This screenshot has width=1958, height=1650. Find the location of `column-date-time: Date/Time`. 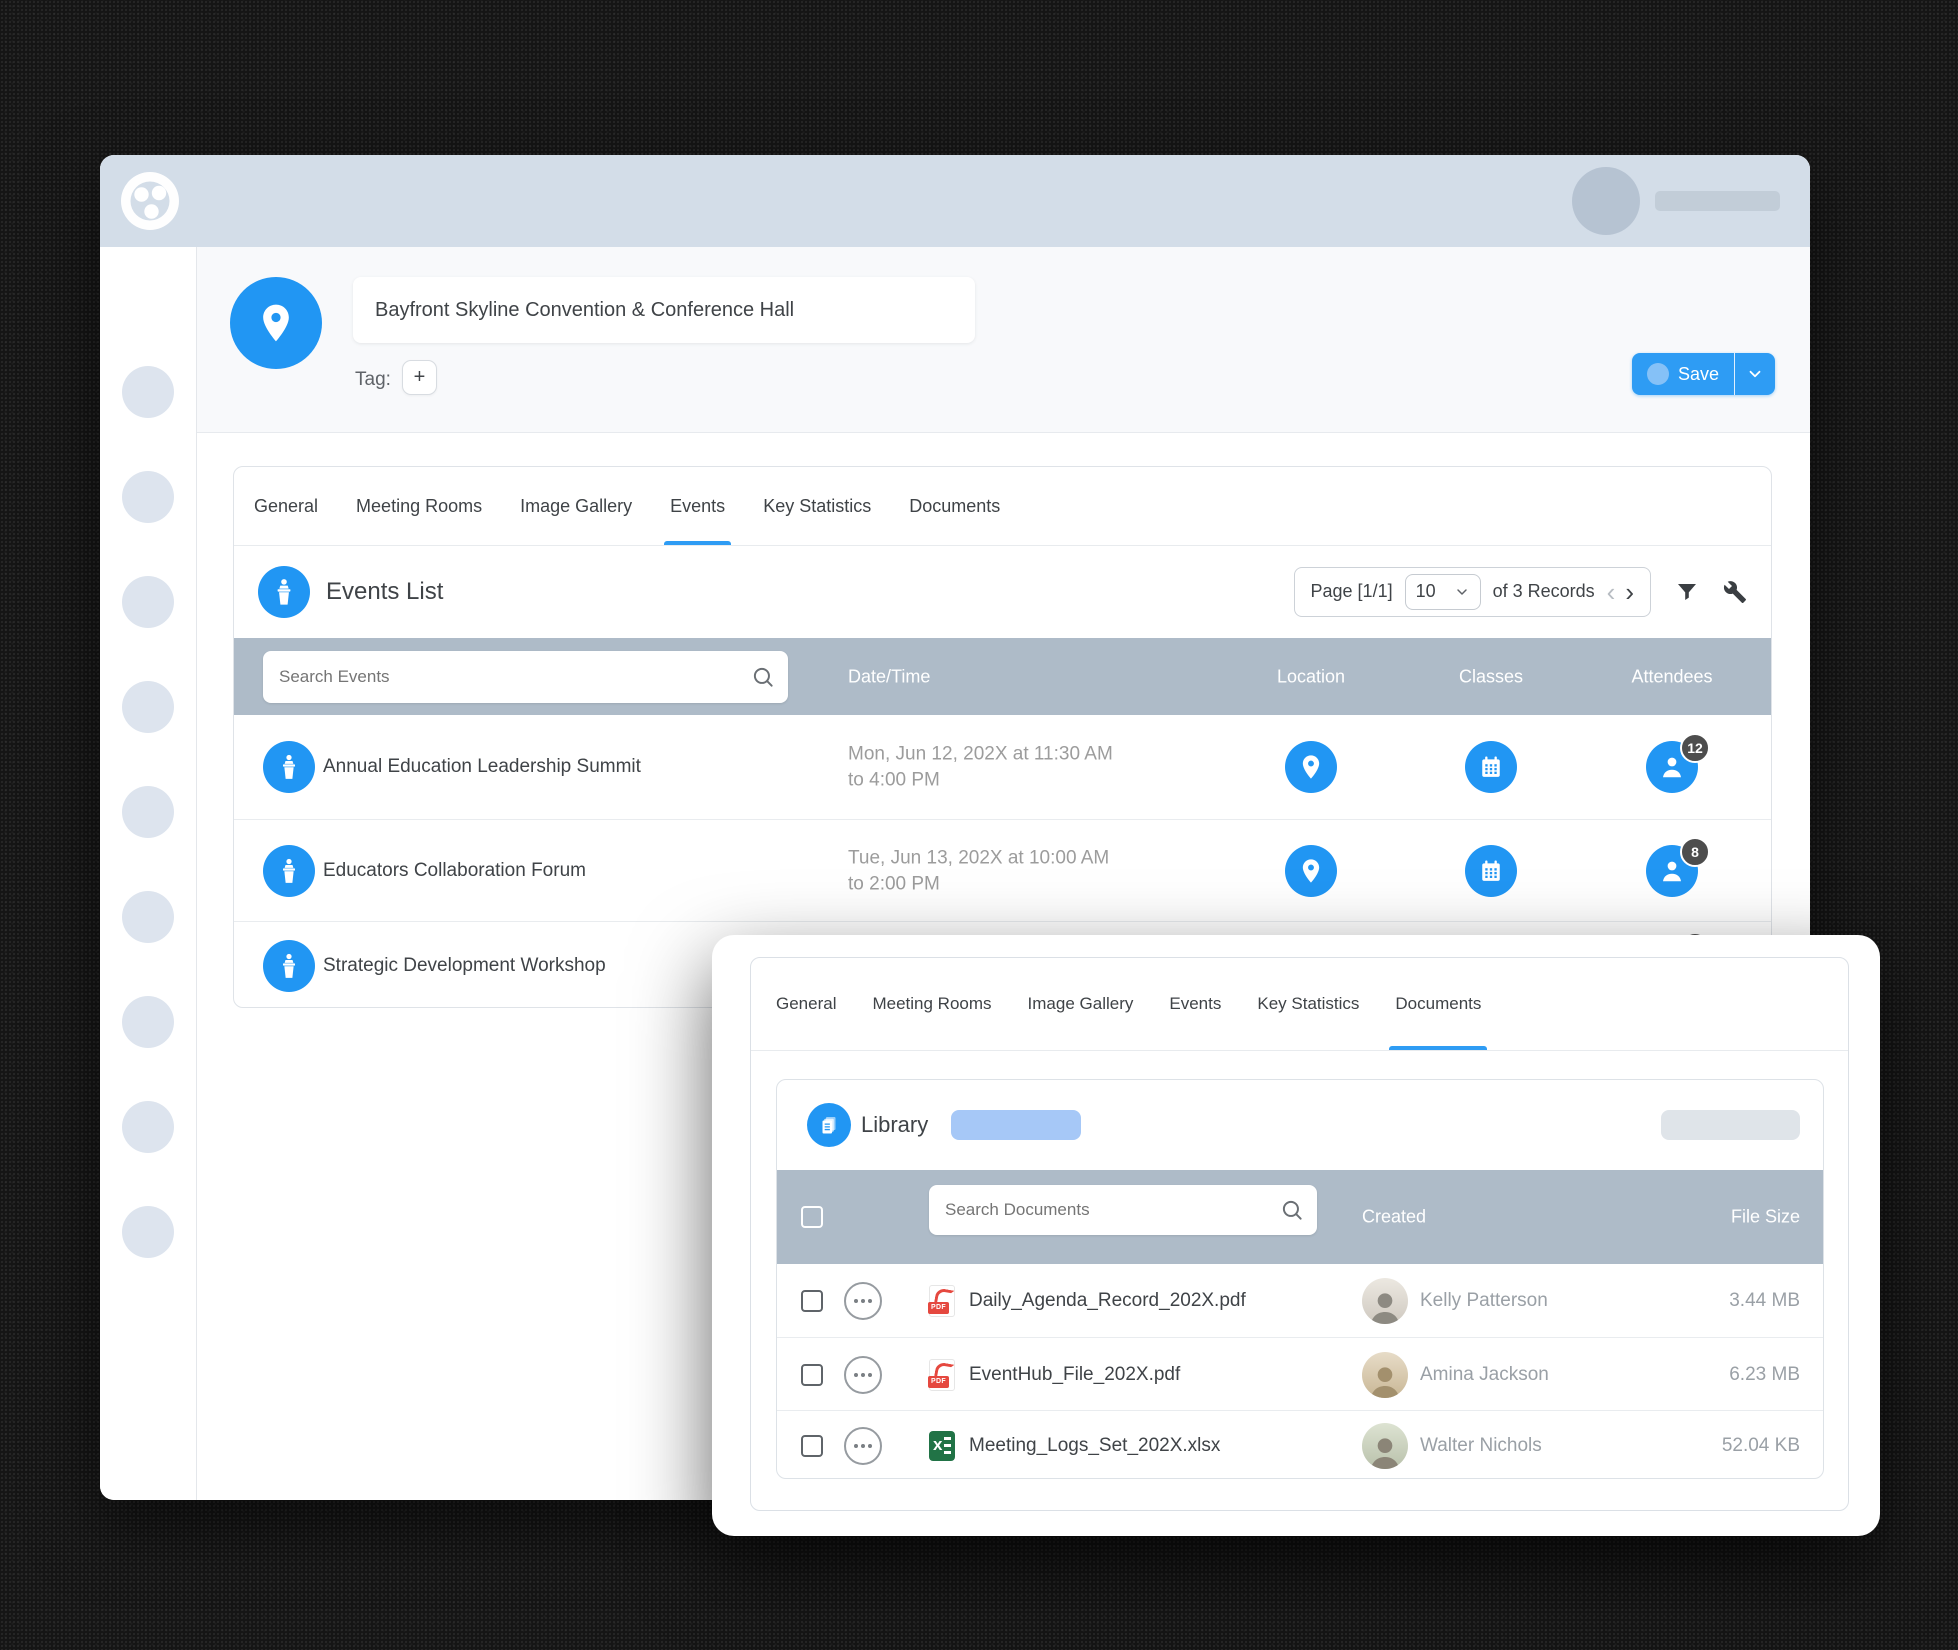

column-date-time: Date/Time is located at coordinates (889, 676).